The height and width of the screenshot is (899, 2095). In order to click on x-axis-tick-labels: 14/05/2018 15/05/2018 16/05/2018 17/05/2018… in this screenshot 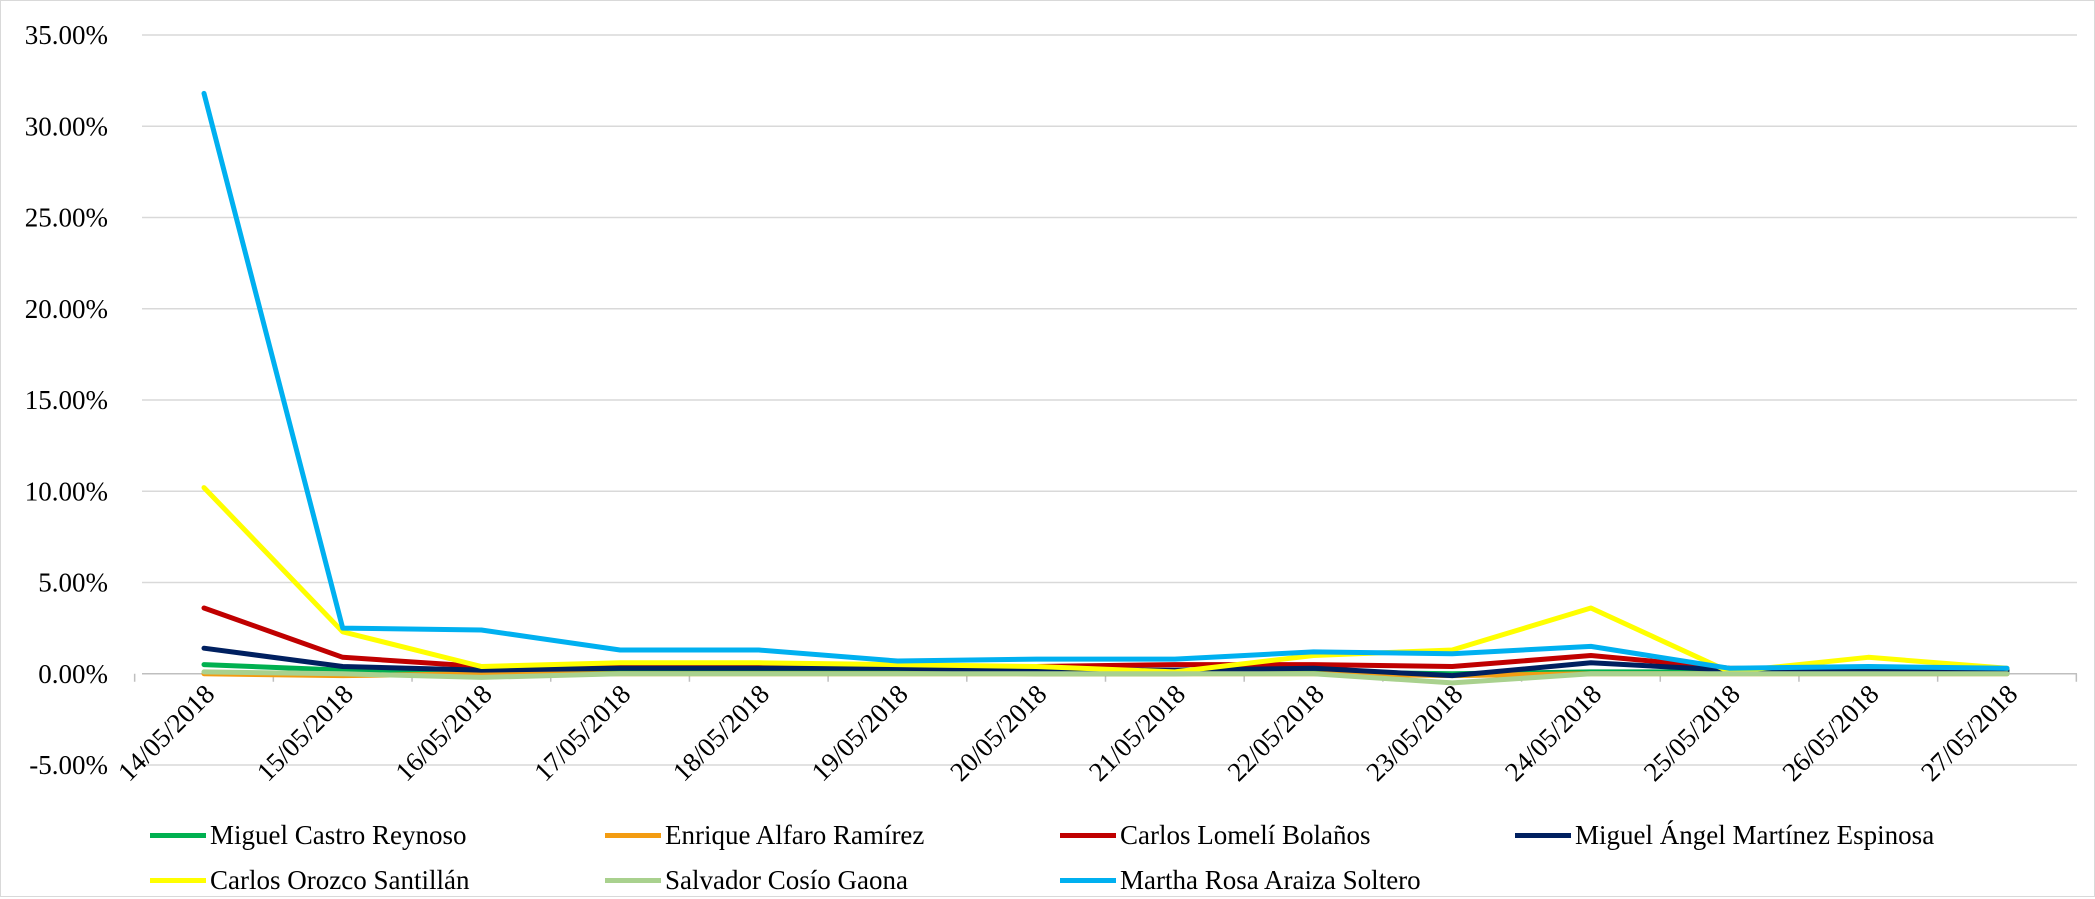, I will do `click(1067, 733)`.